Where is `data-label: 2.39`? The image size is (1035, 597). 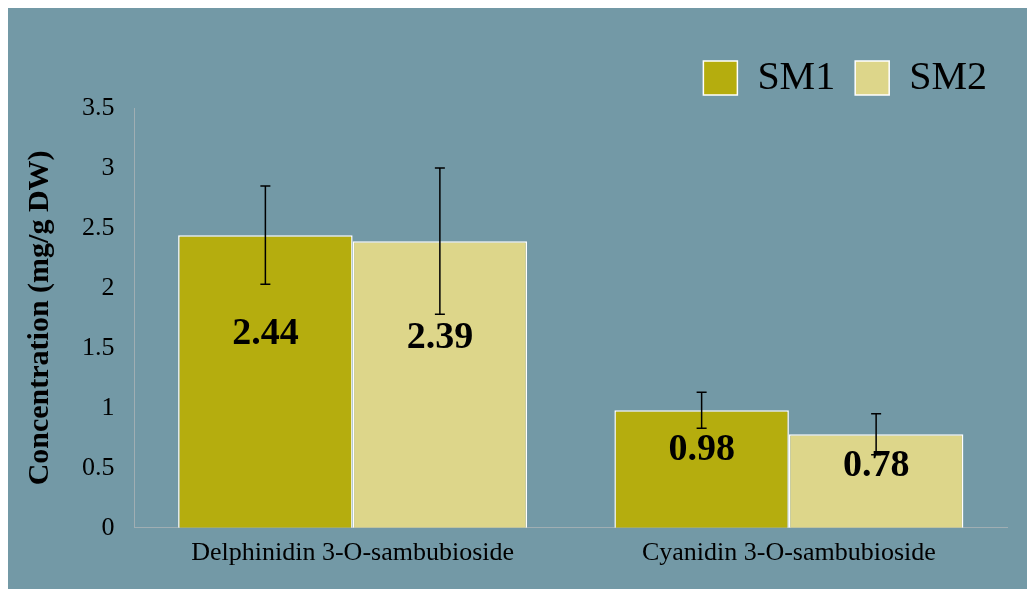
data-label: 2.39 is located at coordinates (440, 335).